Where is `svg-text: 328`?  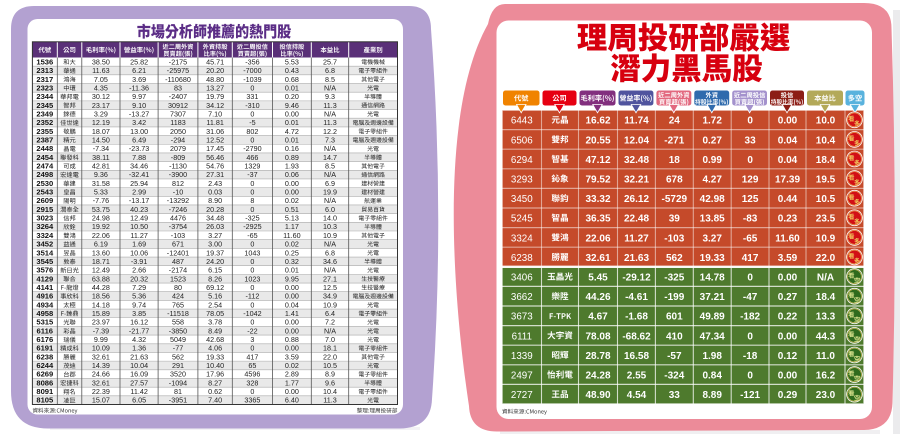 svg-text: 328 is located at coordinates (252, 382).